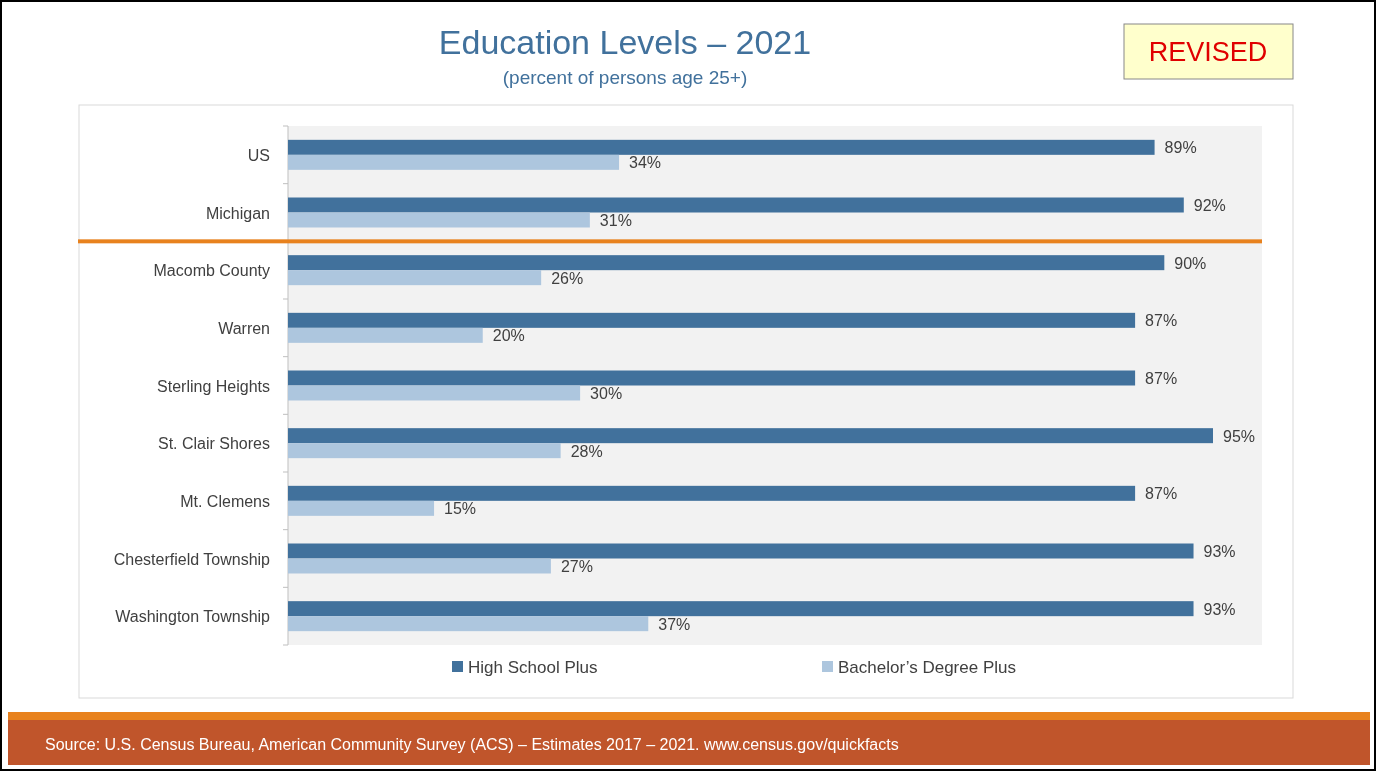 The image size is (1376, 771). Describe the element at coordinates (225, 501) in the screenshot. I see `y-tick-label: Mt. Clemens` at that location.